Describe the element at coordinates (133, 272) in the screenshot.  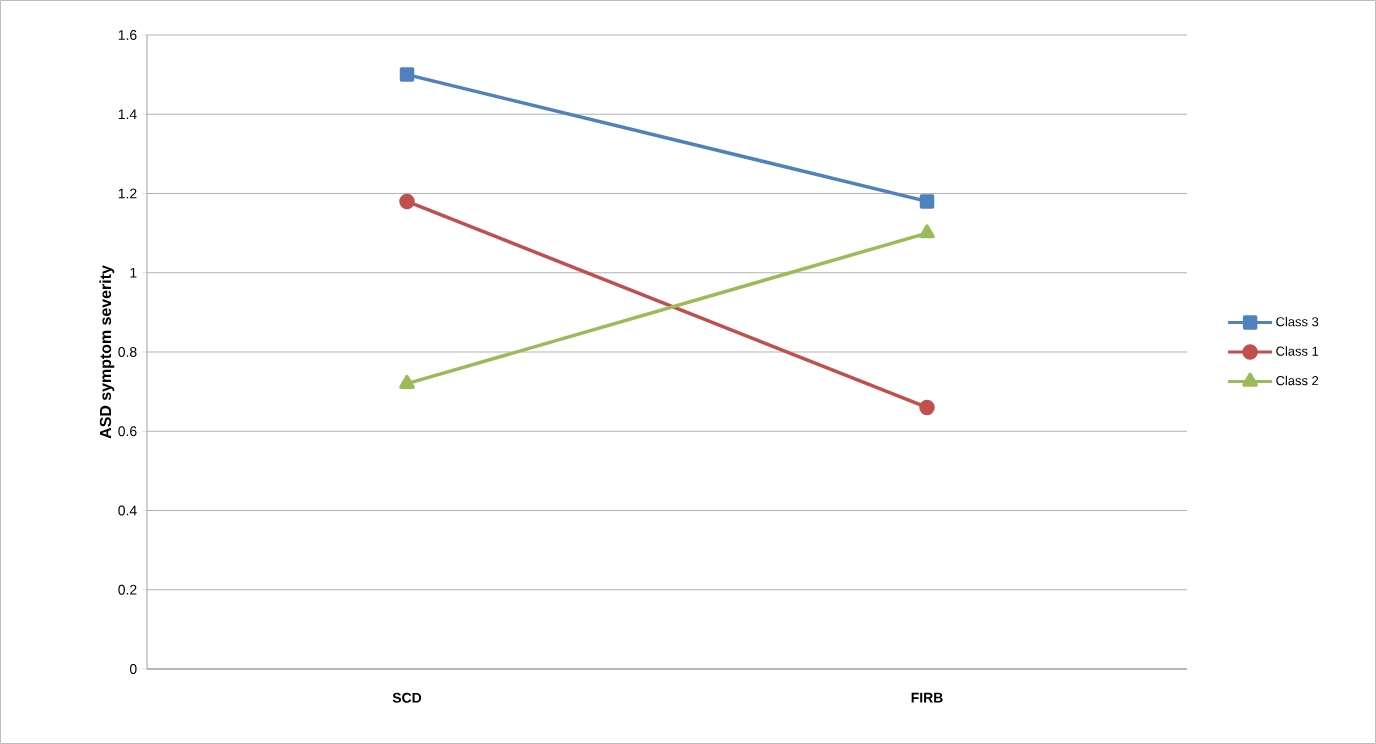
I see `y-tick-label: 1` at that location.